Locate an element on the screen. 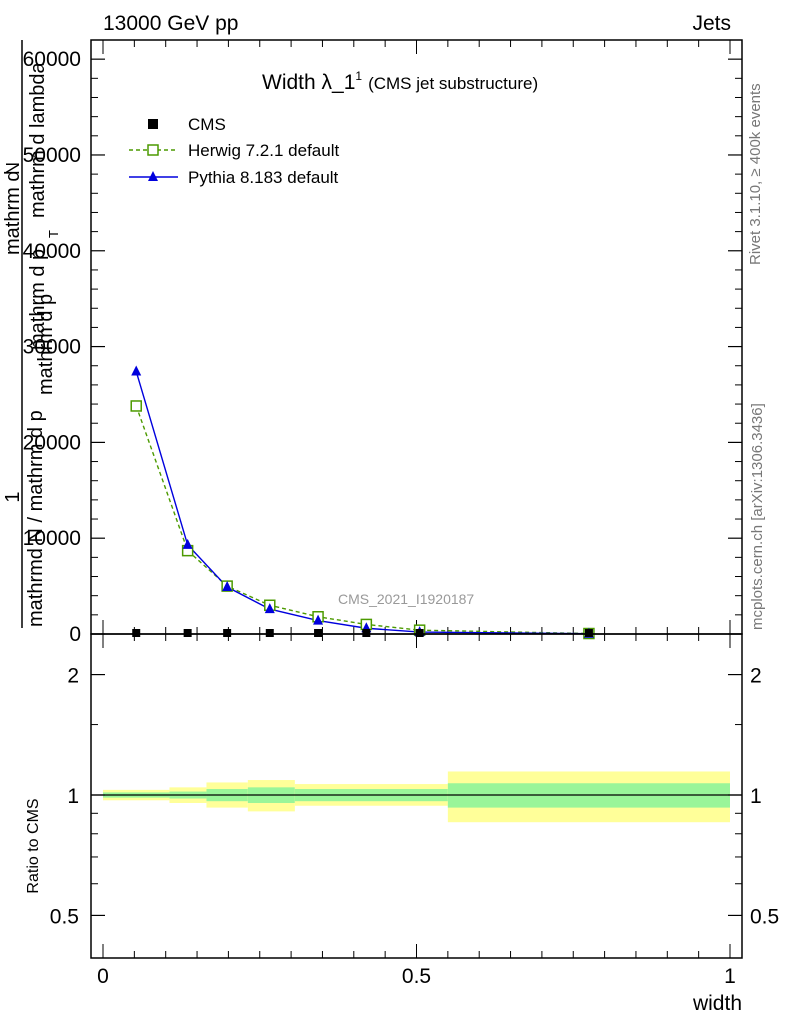  y-tick-label: 30000 is located at coordinates (52, 347).